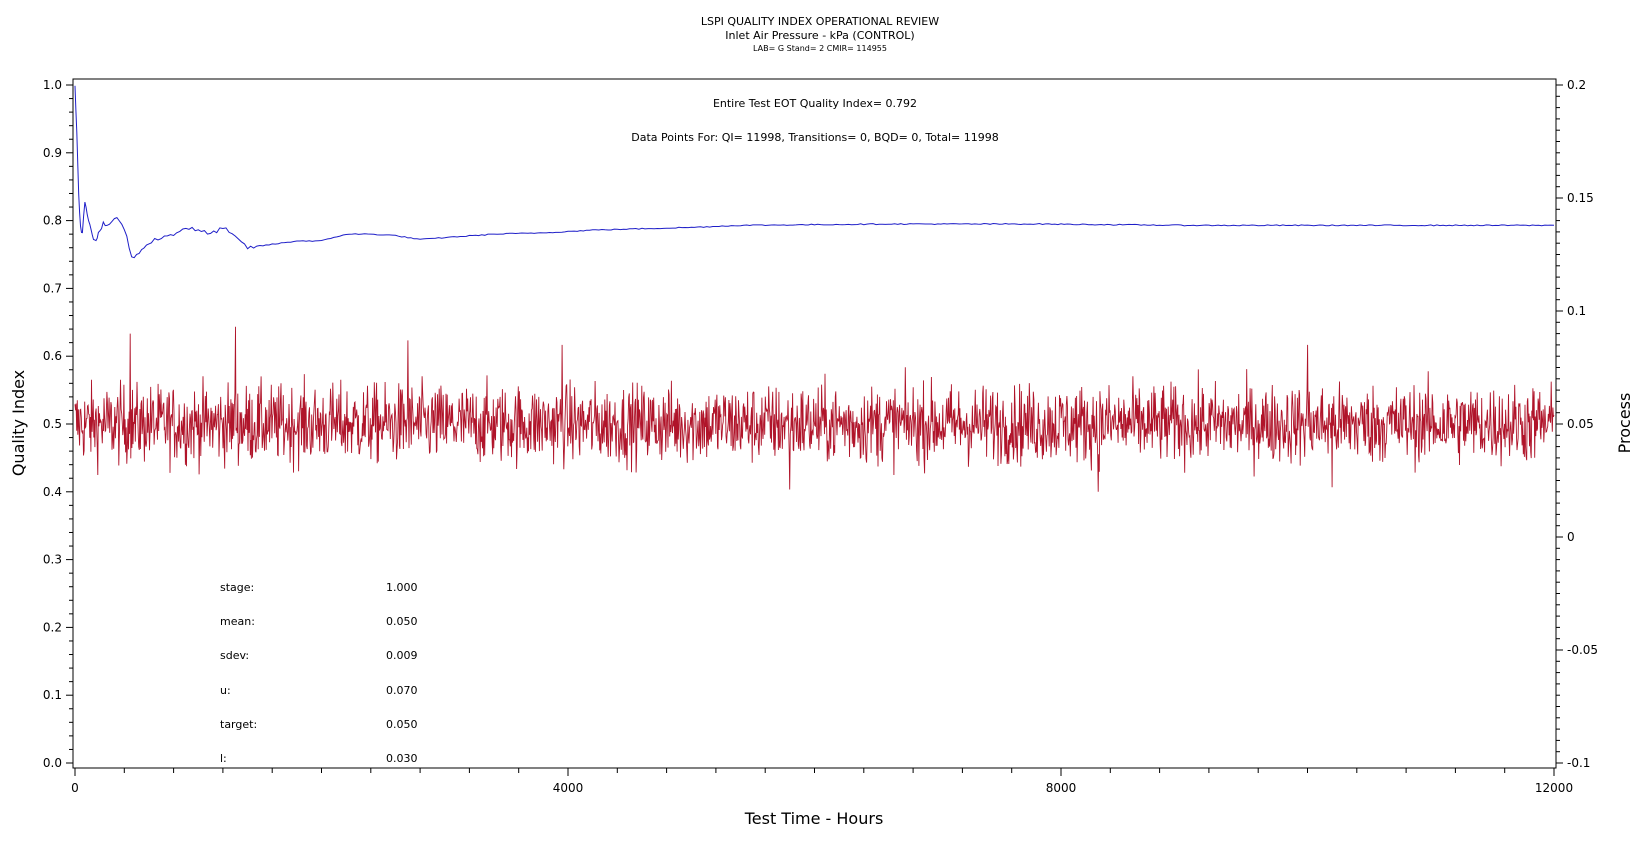 Image resolution: width=1648 pixels, height=845 pixels. Describe the element at coordinates (1580, 424) in the screenshot. I see `right-tick-label: 0.05` at that location.